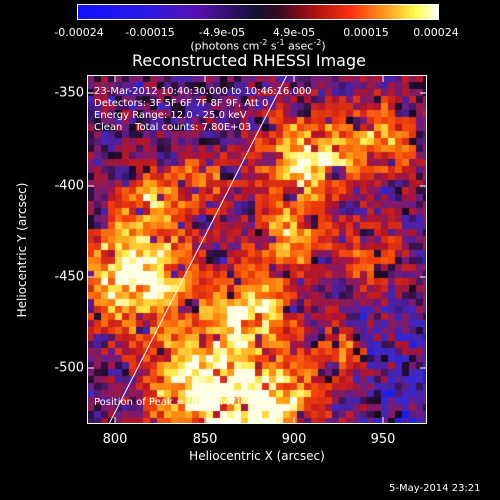 This screenshot has height=500, width=500. Describe the element at coordinates (167, 402) in the screenshot. I see `peak-position-text: Position of Peak = [813,-447]` at that location.